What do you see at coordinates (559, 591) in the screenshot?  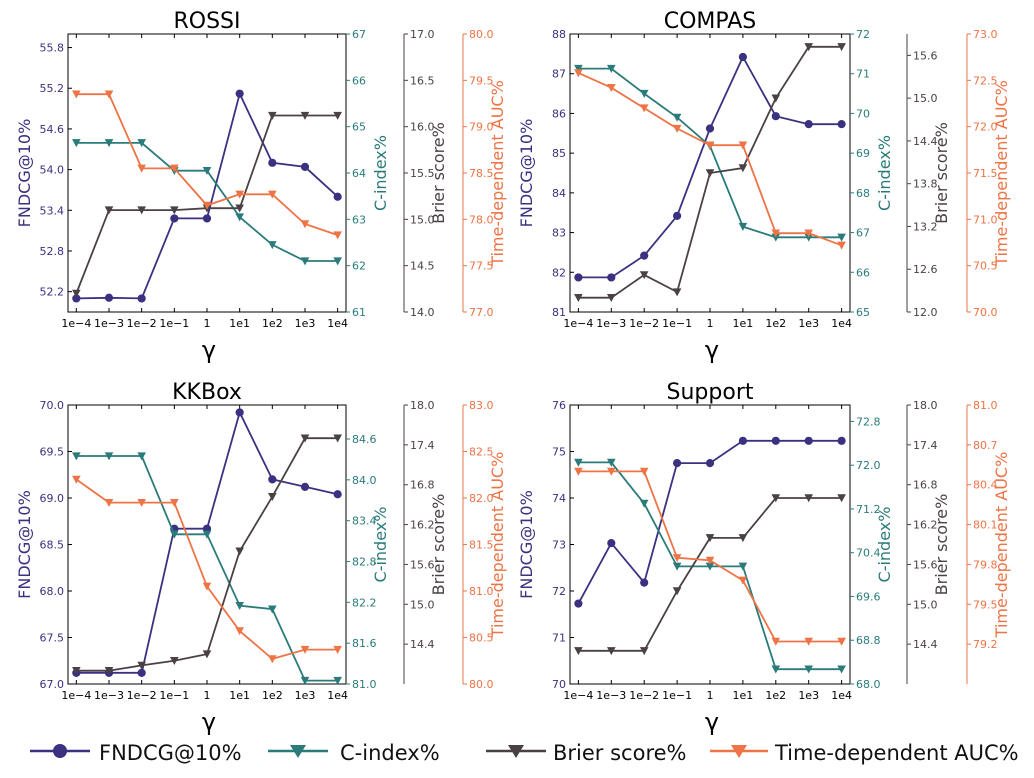 I see `y-tick-label-fndcg: 72` at bounding box center [559, 591].